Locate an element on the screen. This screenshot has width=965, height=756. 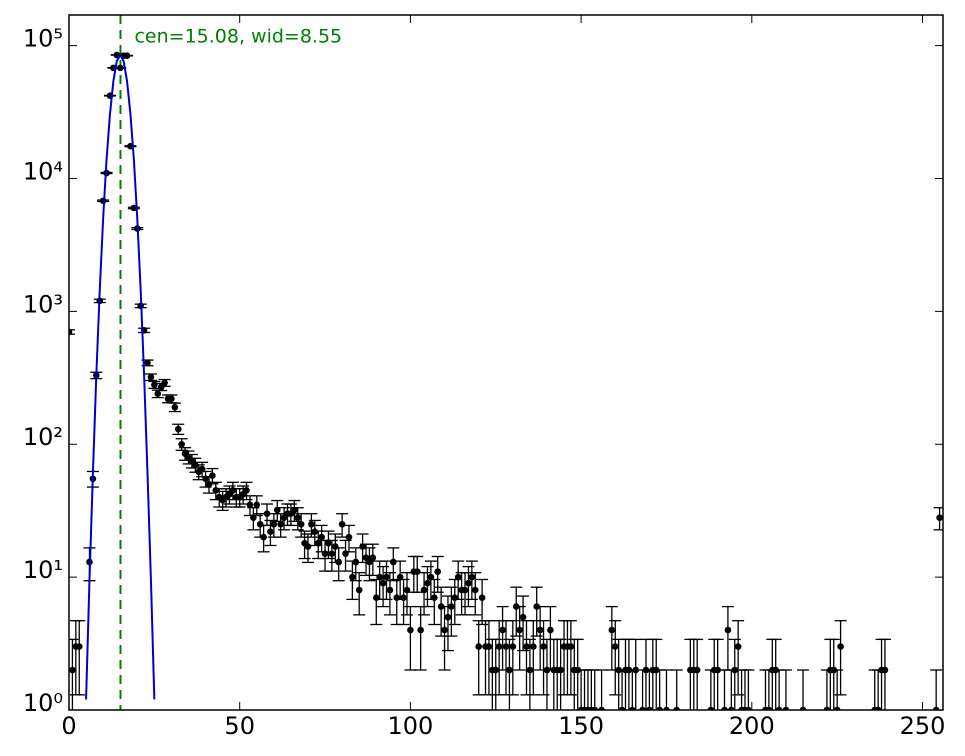
x-tick-label: 250 is located at coordinates (923, 726).